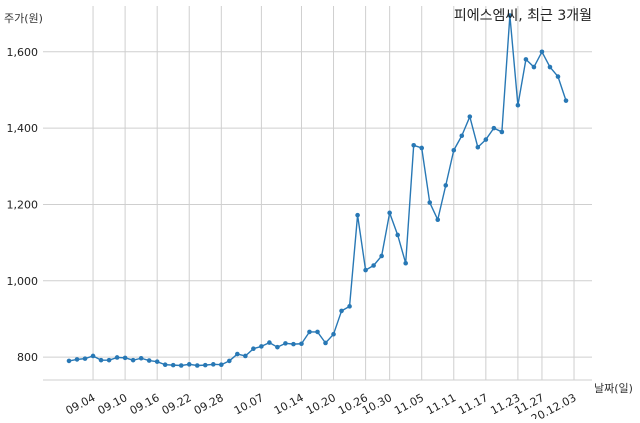 This screenshot has height=423, width=640. I want to click on y-axis-label: 주가(원), so click(23, 18).